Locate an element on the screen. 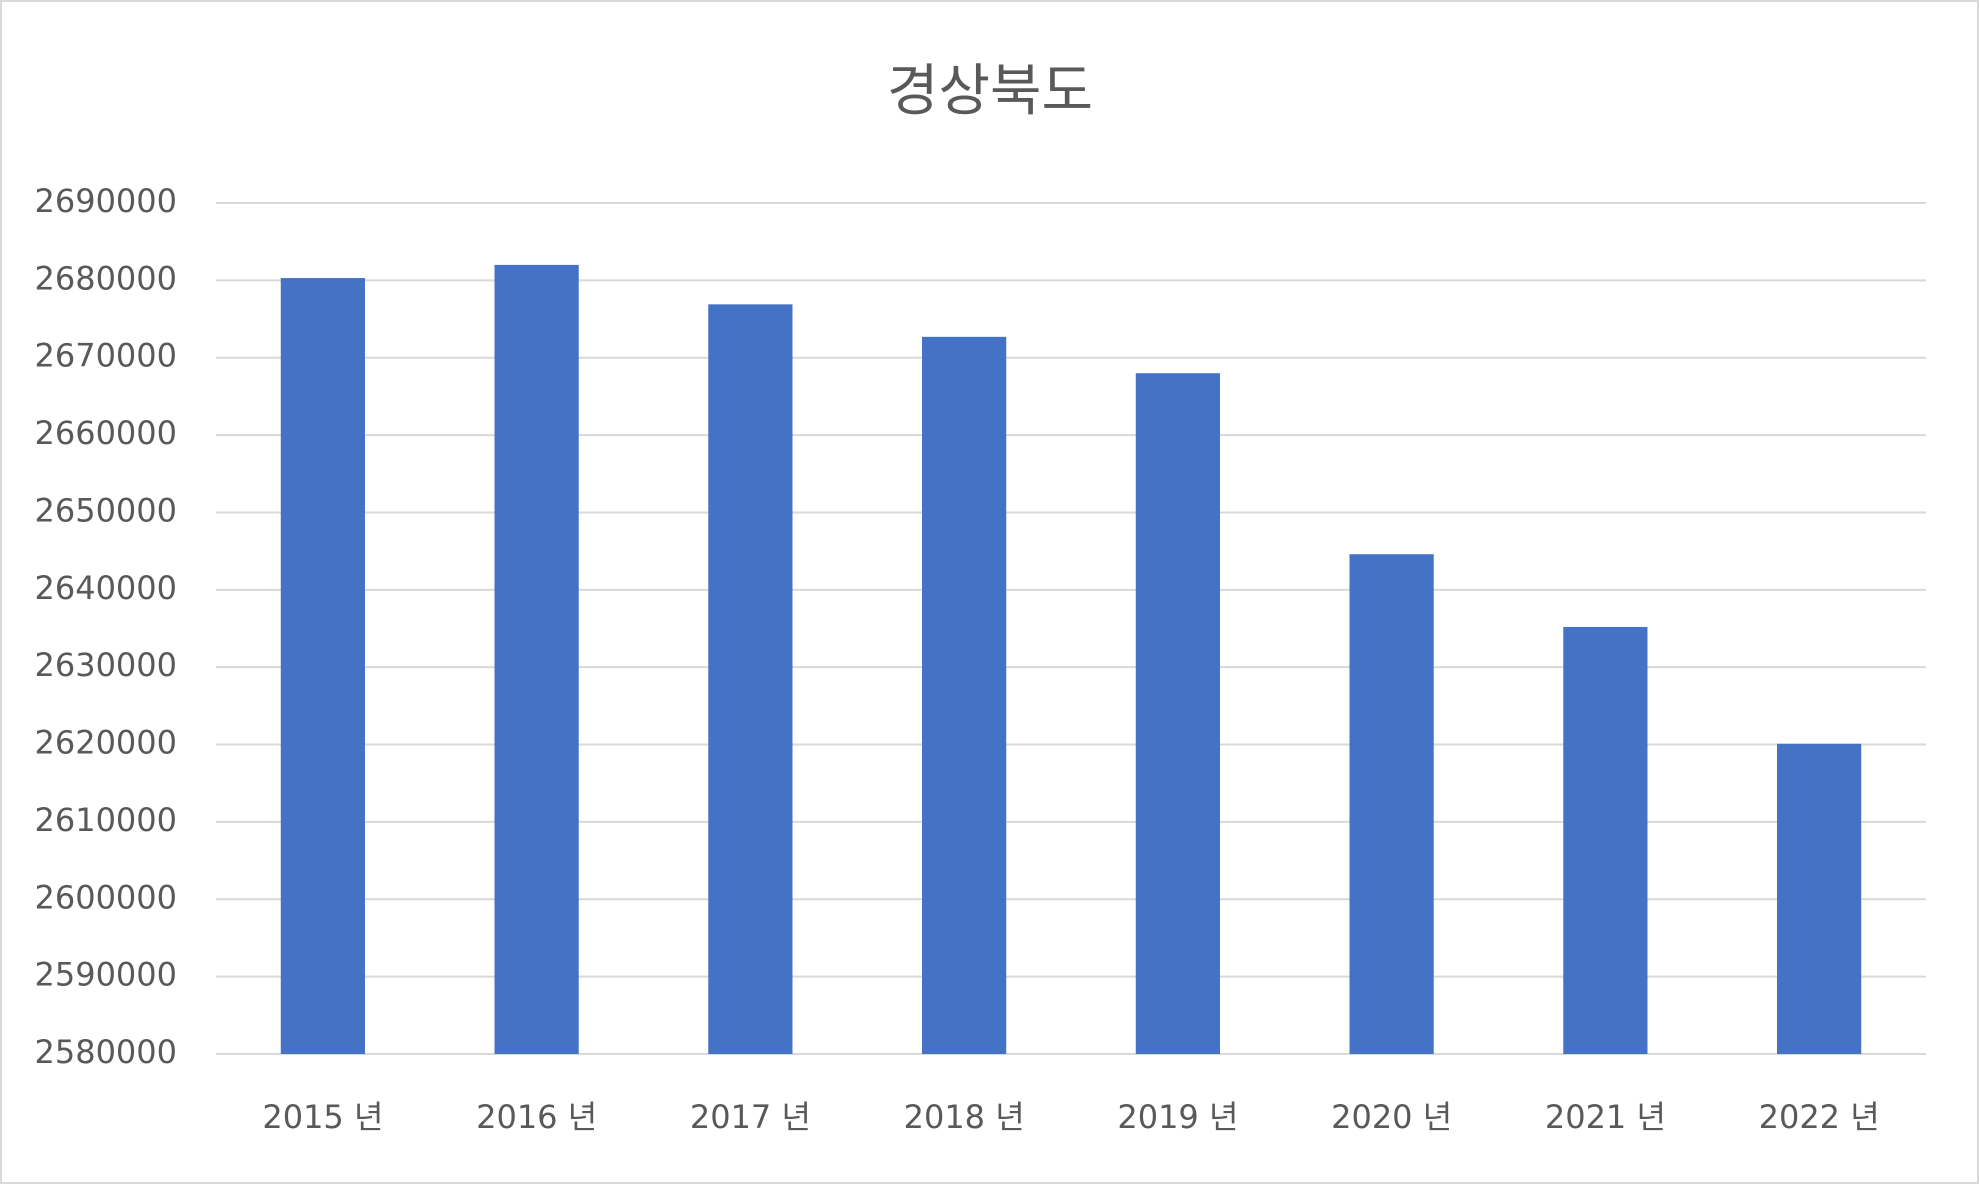 The image size is (1979, 1184). y-tick-label: 2690000 is located at coordinates (105, 201).